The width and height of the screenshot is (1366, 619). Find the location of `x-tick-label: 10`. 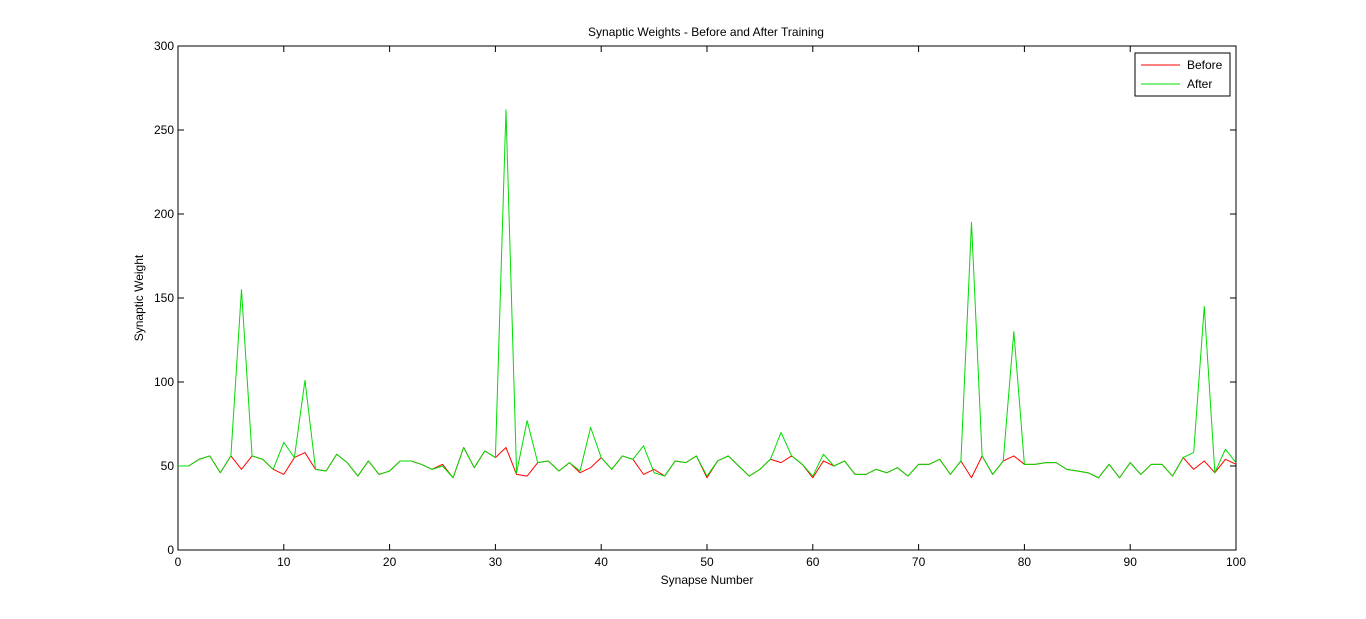

x-tick-label: 10 is located at coordinates (284, 562).